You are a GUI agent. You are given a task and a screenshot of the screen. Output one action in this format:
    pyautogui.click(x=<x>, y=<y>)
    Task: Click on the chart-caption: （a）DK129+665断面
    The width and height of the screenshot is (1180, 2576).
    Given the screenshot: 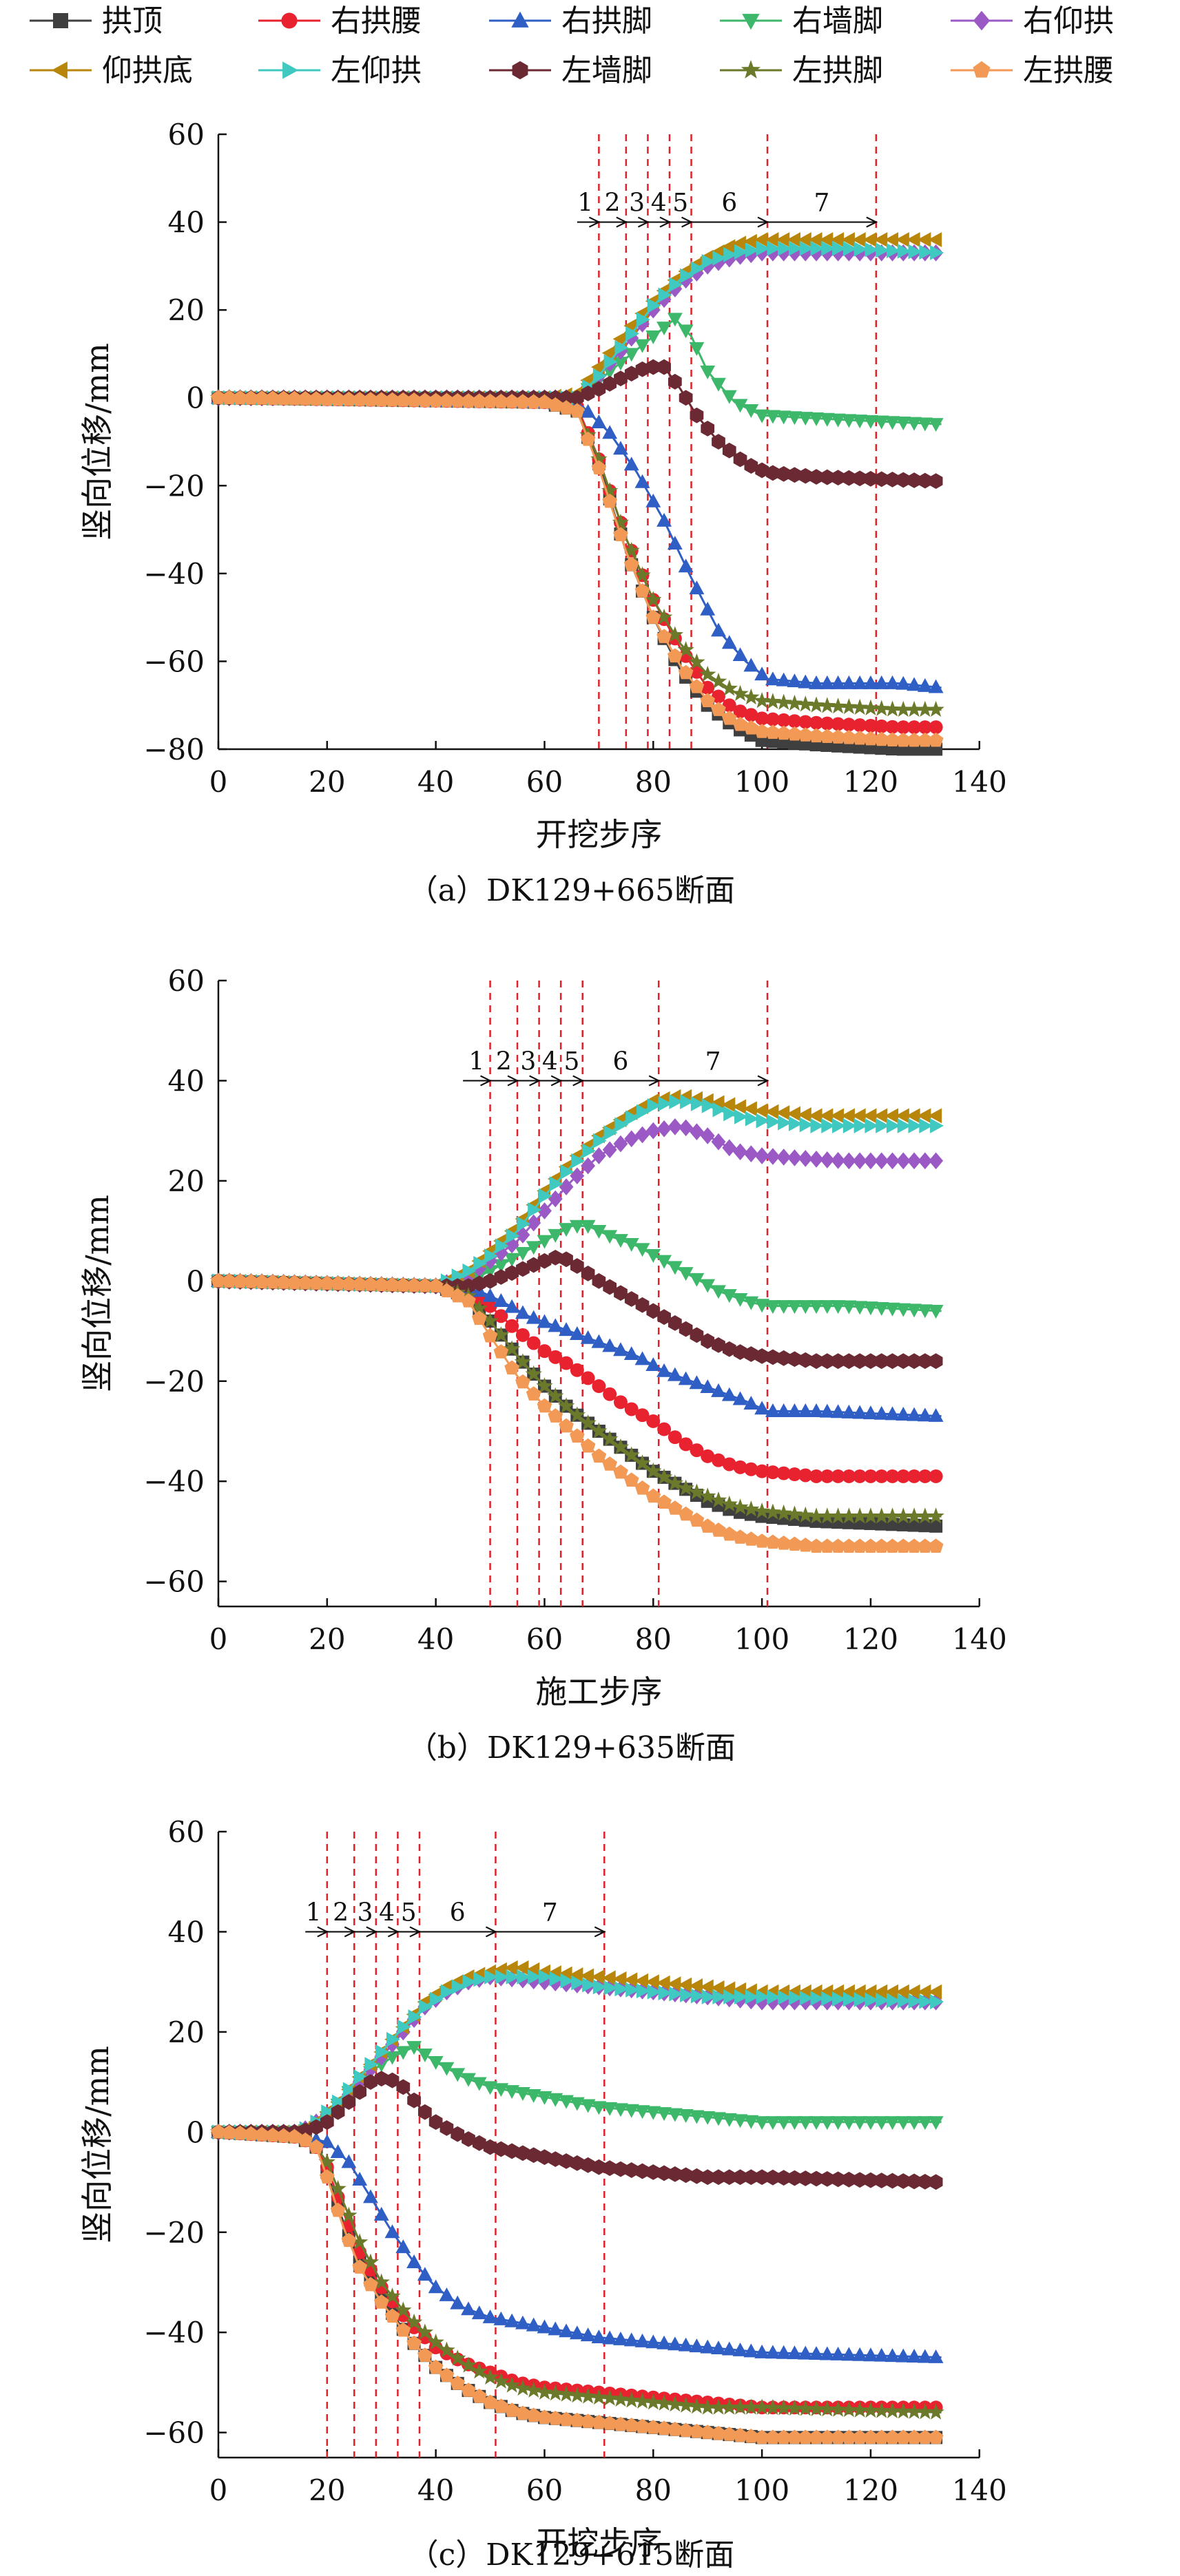 What is the action you would take?
    pyautogui.click(x=572, y=890)
    